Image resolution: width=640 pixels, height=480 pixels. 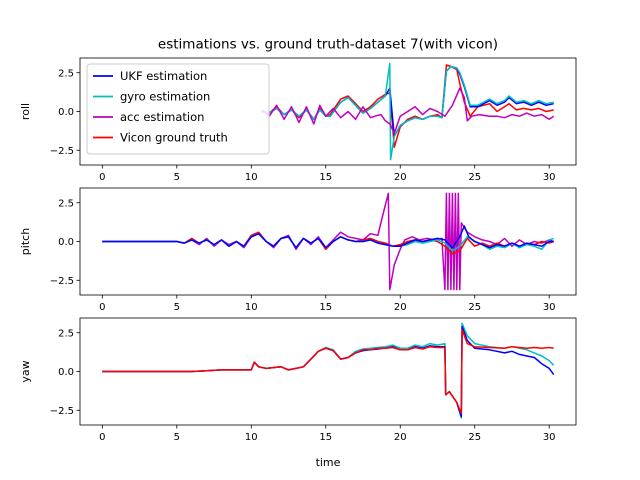 What do you see at coordinates (66, 372) in the screenshot?
I see `yaw-y-tick-label: 0.0` at bounding box center [66, 372].